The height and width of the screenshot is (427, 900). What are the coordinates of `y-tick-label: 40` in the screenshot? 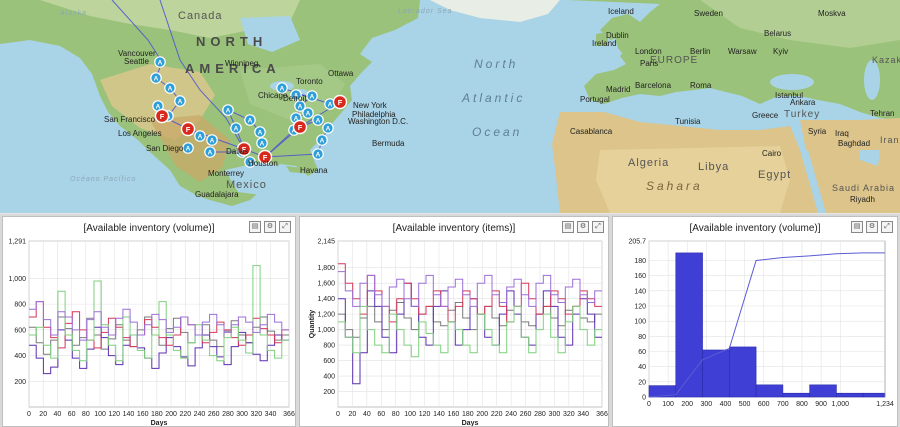 It's located at (642, 367).